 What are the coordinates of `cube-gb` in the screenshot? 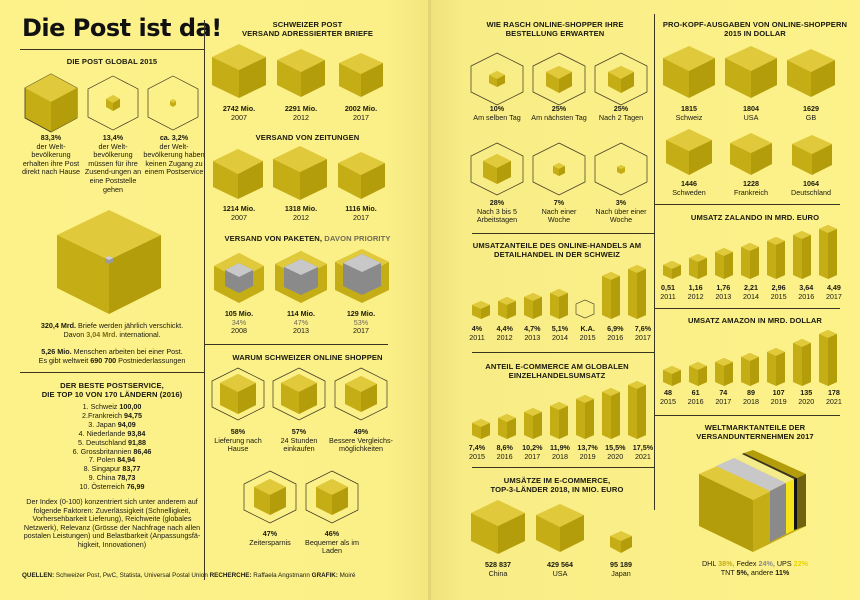 It's located at (811, 73).